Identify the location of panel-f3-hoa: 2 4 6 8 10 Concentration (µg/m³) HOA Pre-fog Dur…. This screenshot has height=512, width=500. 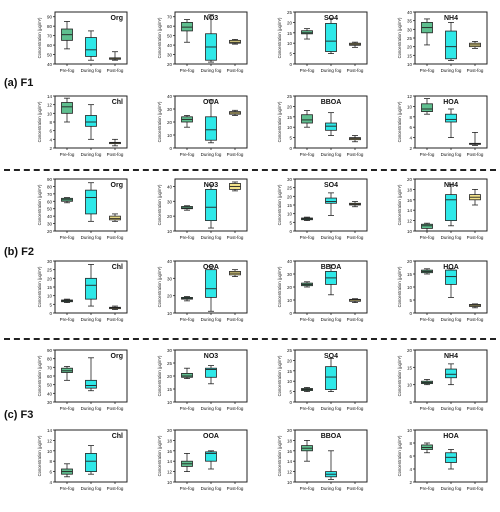
(442, 459).